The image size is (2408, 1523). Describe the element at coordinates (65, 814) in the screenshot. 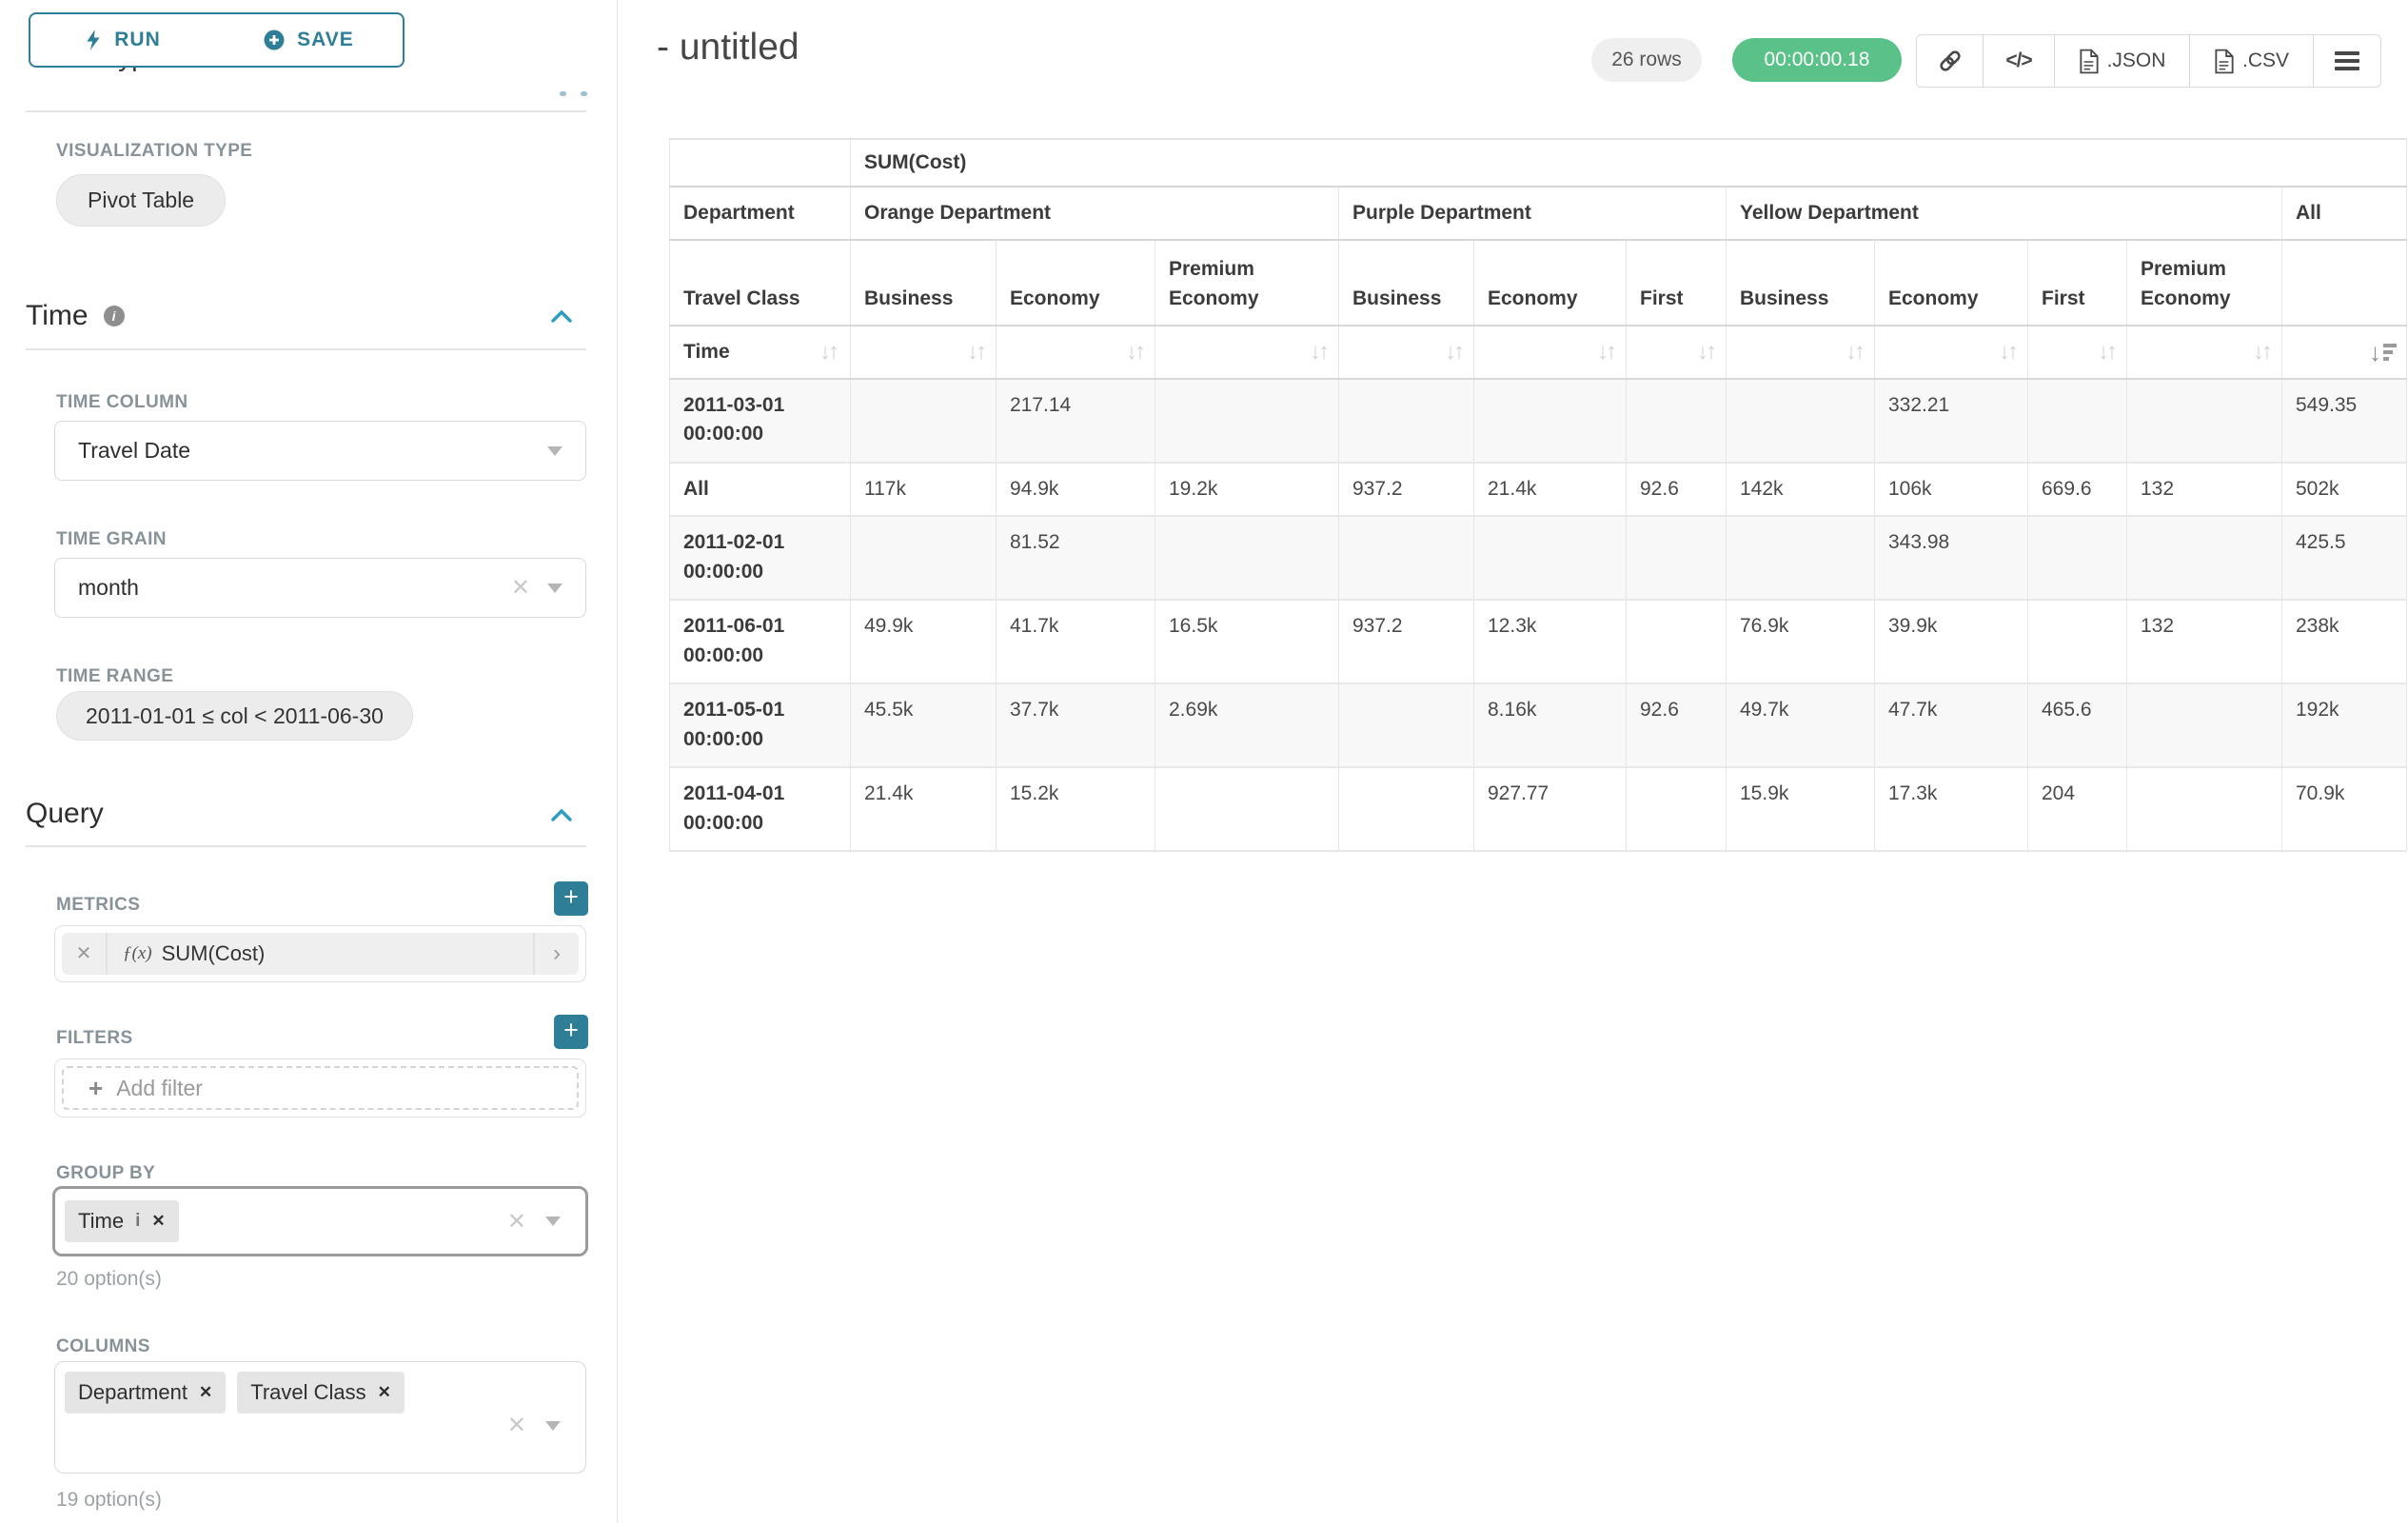

I see `query-section-header: Query` at that location.